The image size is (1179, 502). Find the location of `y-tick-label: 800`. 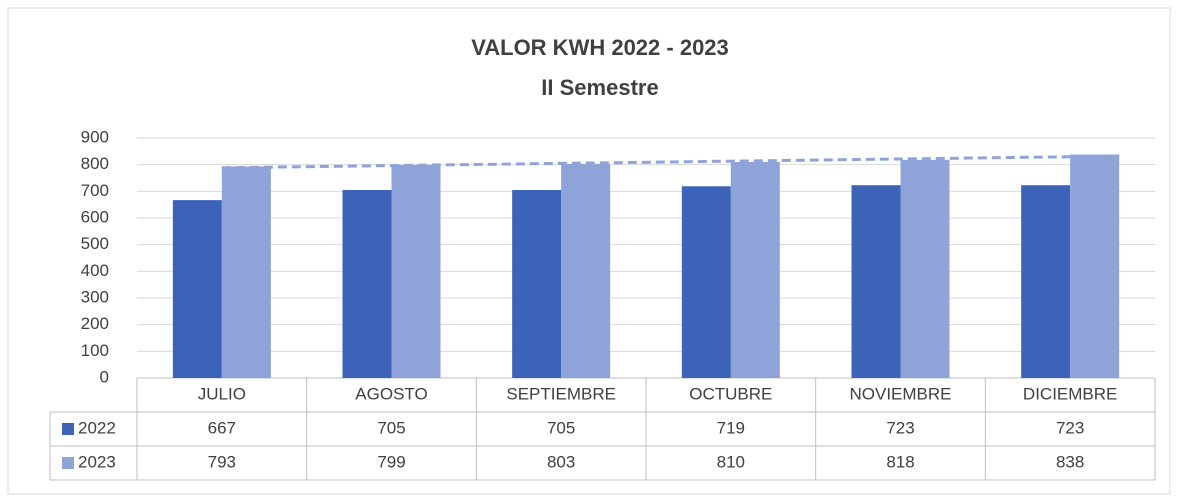

y-tick-label: 800 is located at coordinates (95, 163).